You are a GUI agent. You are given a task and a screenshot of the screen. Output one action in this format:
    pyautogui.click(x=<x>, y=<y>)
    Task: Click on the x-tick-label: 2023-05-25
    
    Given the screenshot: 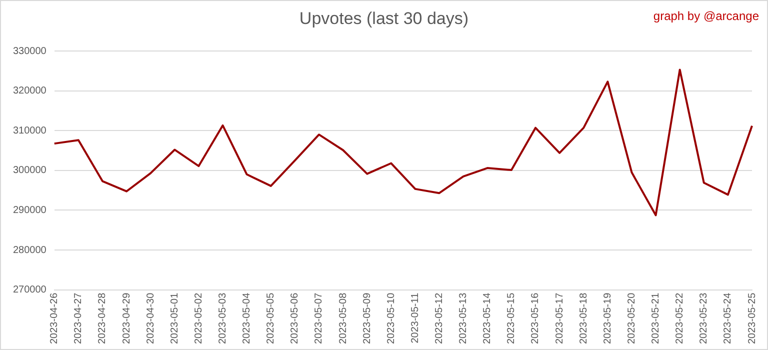 What is the action you would take?
    pyautogui.click(x=752, y=318)
    